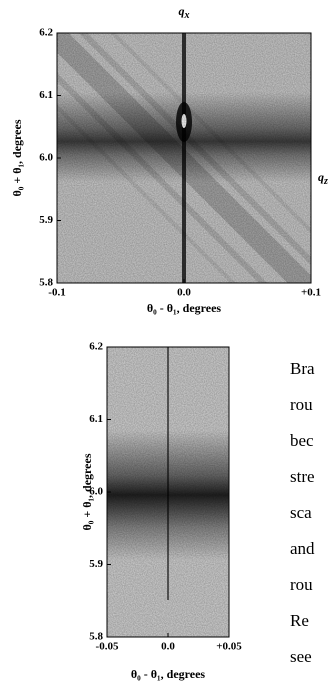 The width and height of the screenshot is (336, 690). Describe the element at coordinates (302, 548) in the screenshot. I see `body-text-line: and` at that location.